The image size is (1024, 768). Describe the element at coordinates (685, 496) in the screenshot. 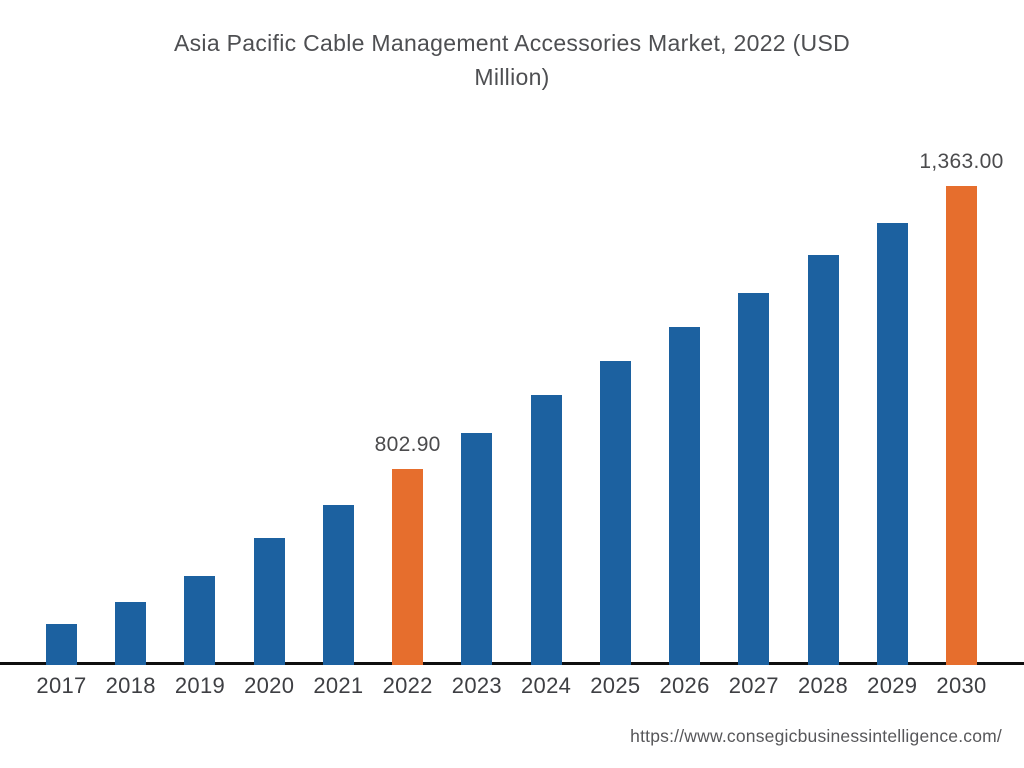

I see `bar-2026` at that location.